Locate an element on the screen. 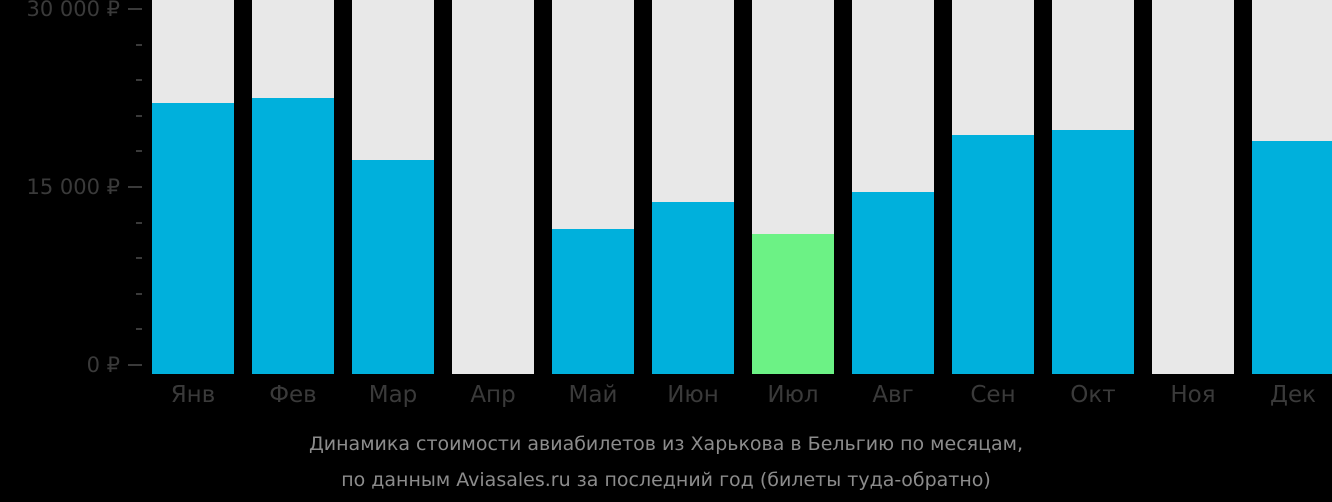 Image resolution: width=1332 pixels, height=502 pixels. x-tick-label: Дек is located at coordinates (1292, 395).